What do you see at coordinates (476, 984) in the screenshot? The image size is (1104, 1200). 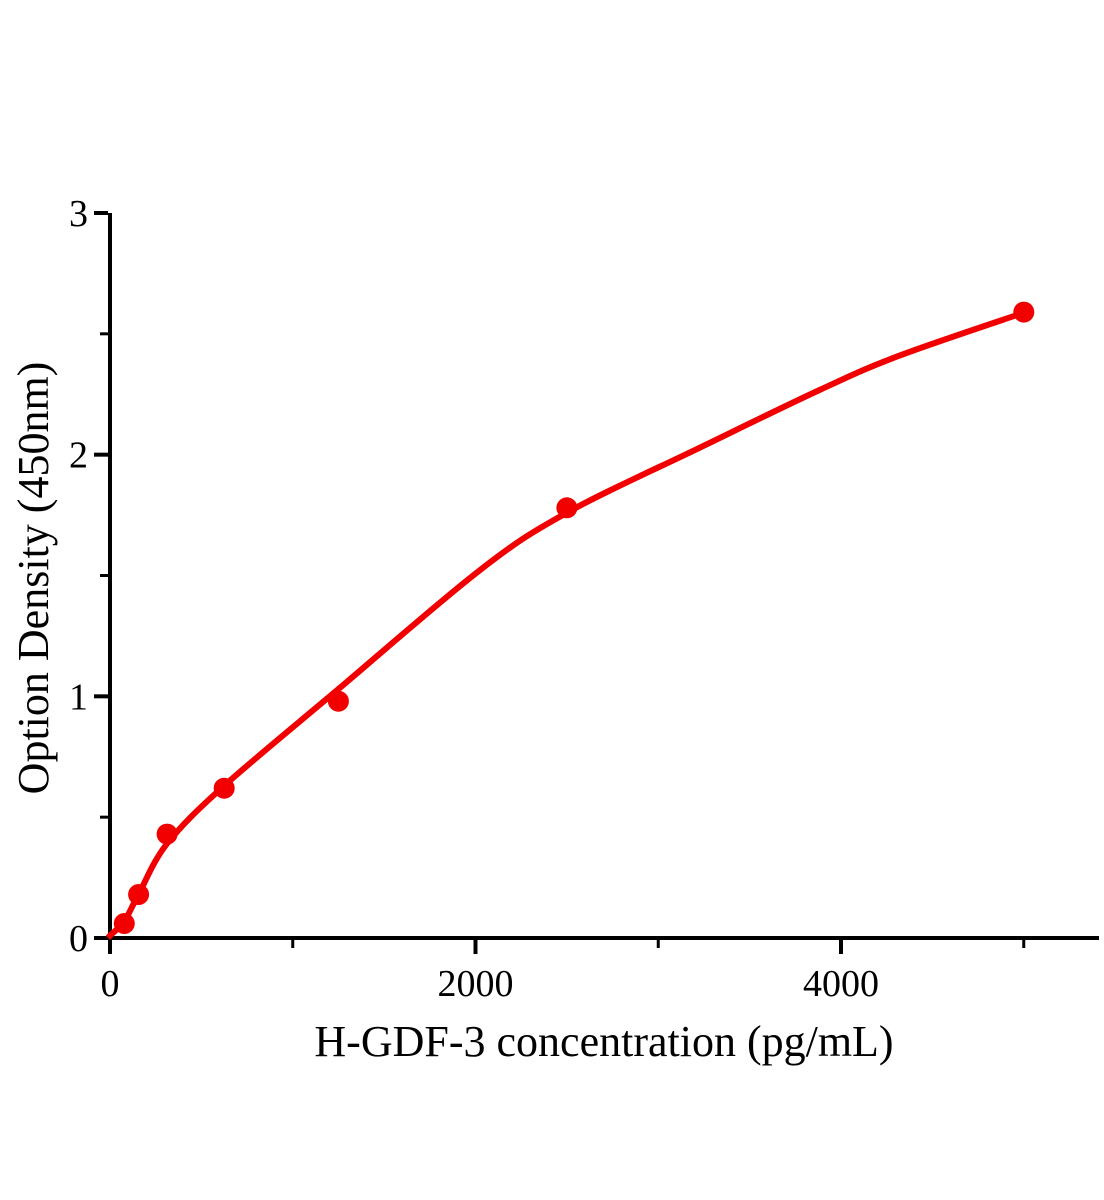 I see `x-tick-label: 2000` at bounding box center [476, 984].